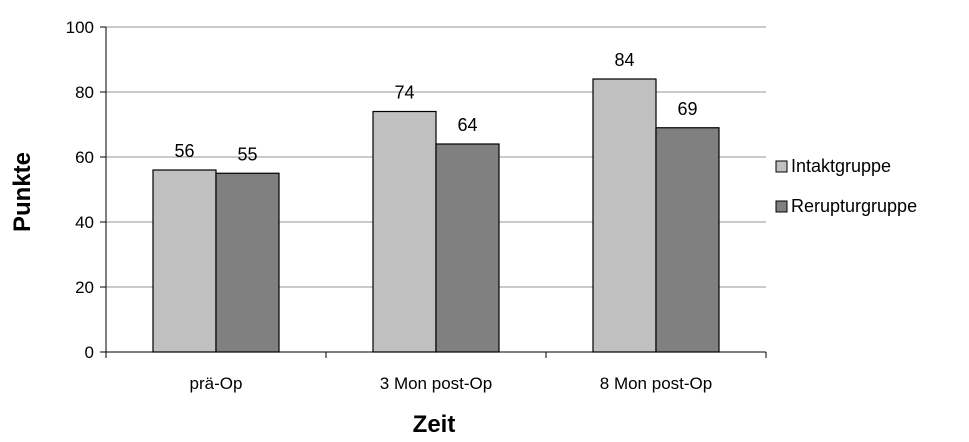  What do you see at coordinates (404, 93) in the screenshot?
I see `data-label: 74` at bounding box center [404, 93].